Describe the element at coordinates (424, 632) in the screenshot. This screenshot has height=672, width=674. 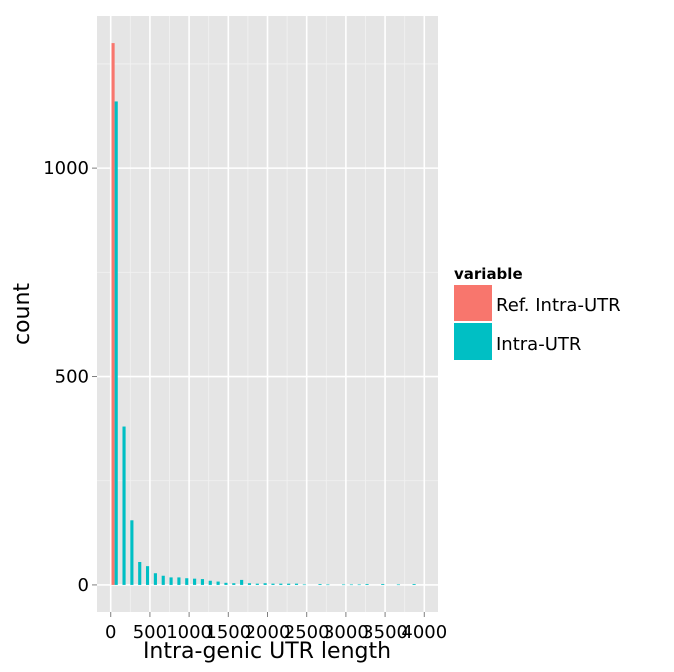
I see `x-tick-label: 4000` at that location.